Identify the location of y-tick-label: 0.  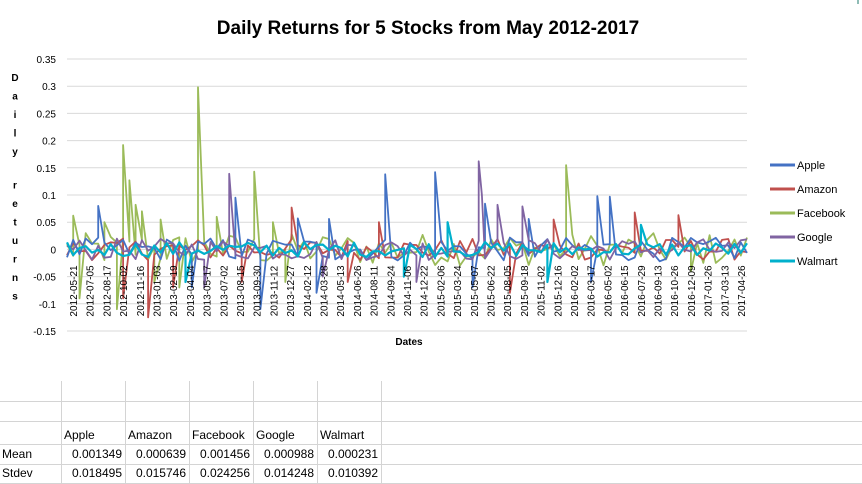
(53, 250).